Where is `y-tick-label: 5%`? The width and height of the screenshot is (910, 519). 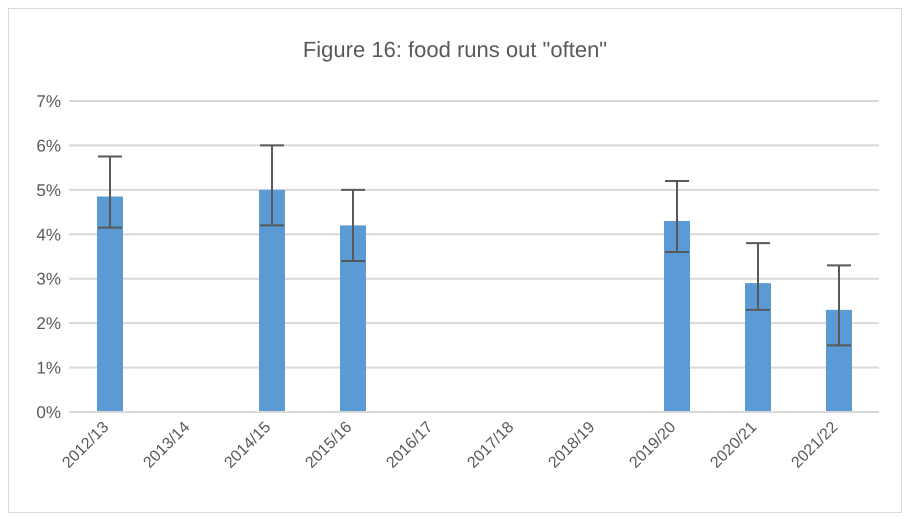 y-tick-label: 5% is located at coordinates (48, 190).